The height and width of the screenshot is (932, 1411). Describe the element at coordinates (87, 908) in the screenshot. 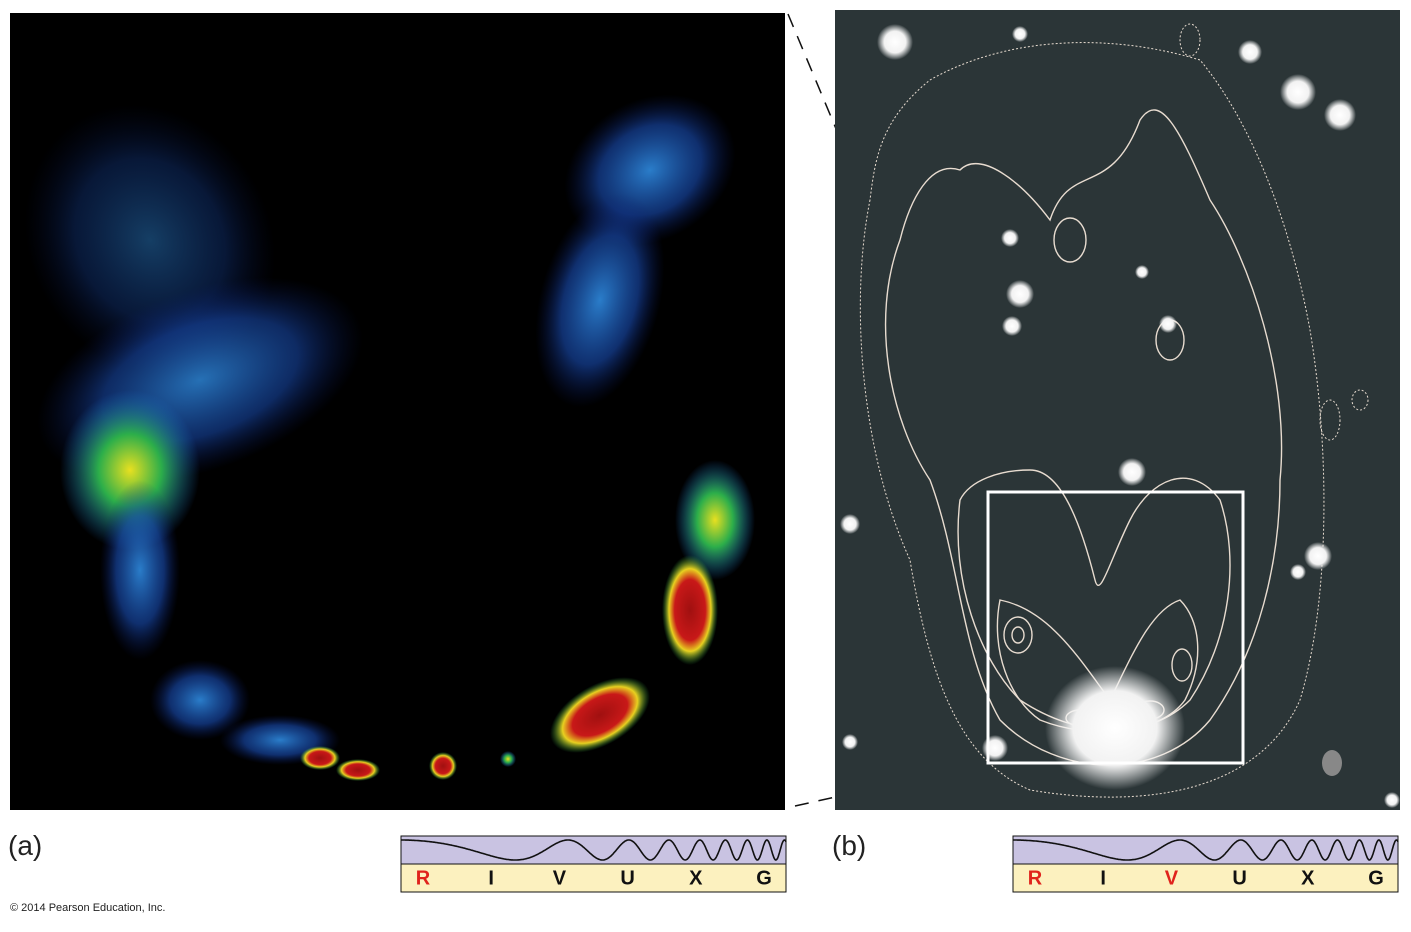

I see `copyright: © 2014 Pearson Education, Inc.` at that location.